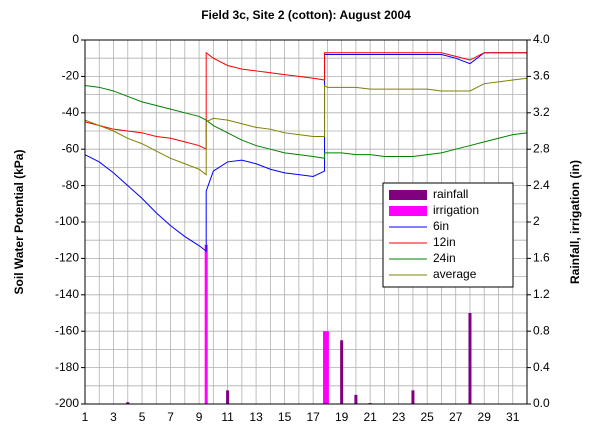 This screenshot has width=590, height=436. What do you see at coordinates (227, 417) in the screenshot?
I see `x-tick-label: 11` at bounding box center [227, 417].